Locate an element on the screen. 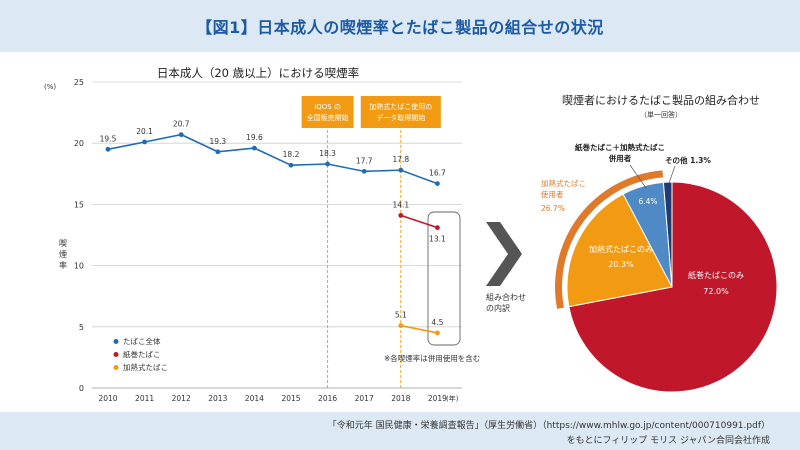  y-tick-label: 5 is located at coordinates (81, 327).